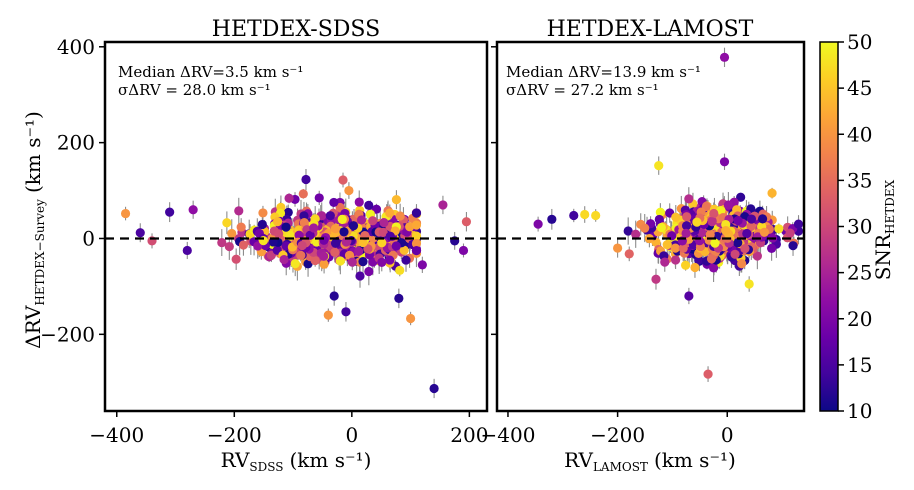  What do you see at coordinates (266, 467) in the screenshot?
I see `x-label-sub: SDSS` at bounding box center [266, 467].